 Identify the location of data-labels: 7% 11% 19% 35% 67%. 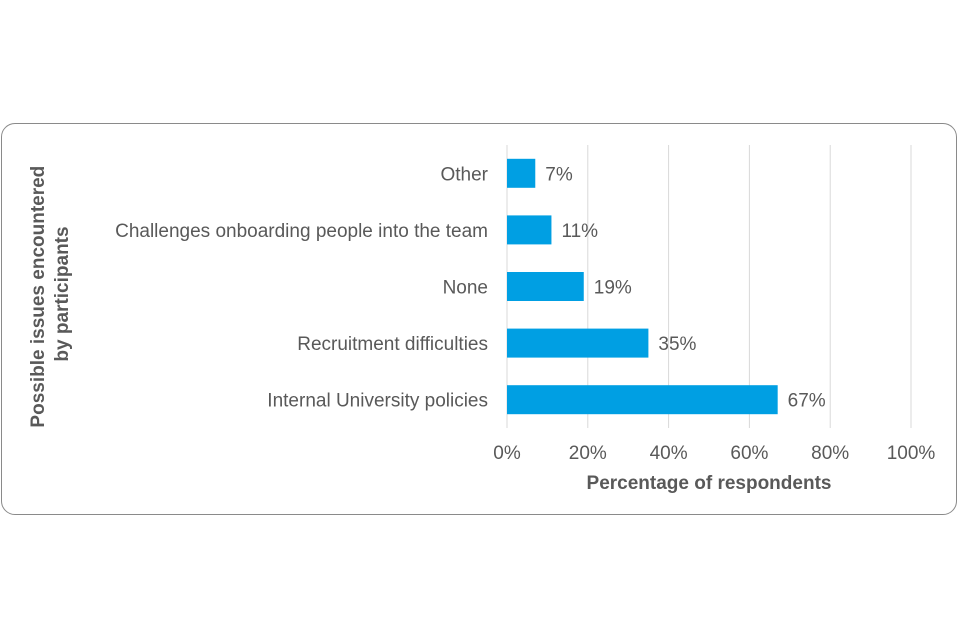
(685, 287).